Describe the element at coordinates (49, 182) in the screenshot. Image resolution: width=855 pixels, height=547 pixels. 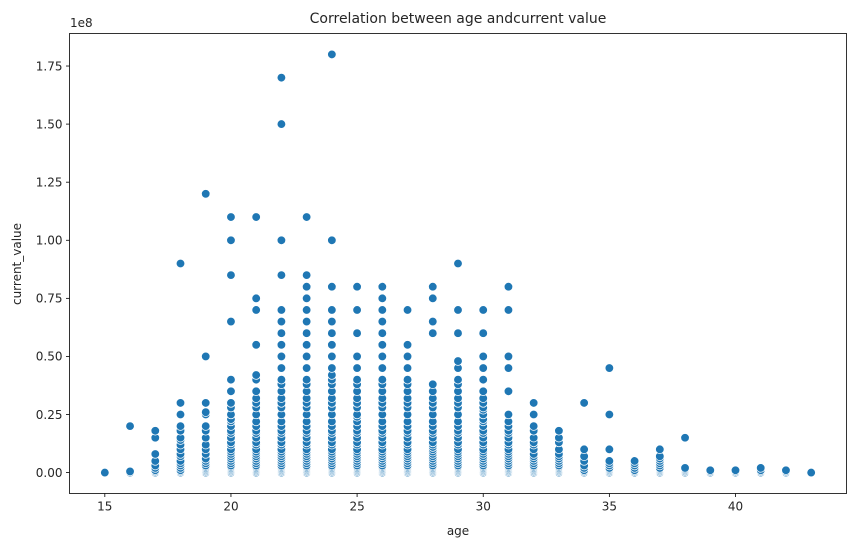
I see `y-tick-label: 1.25` at that location.